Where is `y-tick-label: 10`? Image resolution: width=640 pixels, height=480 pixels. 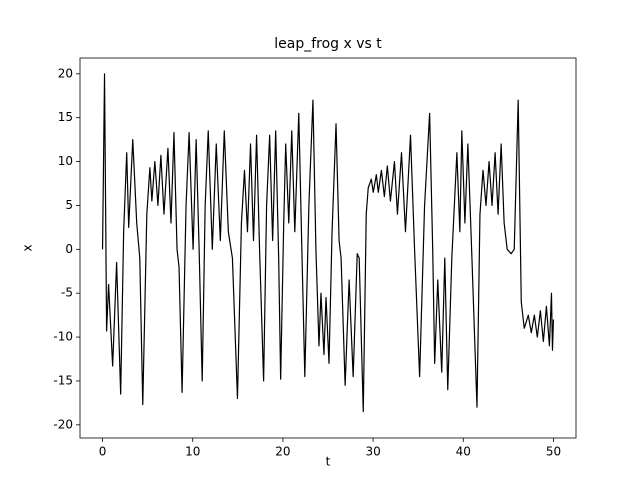 y-tick-label: 10 is located at coordinates (65, 161).